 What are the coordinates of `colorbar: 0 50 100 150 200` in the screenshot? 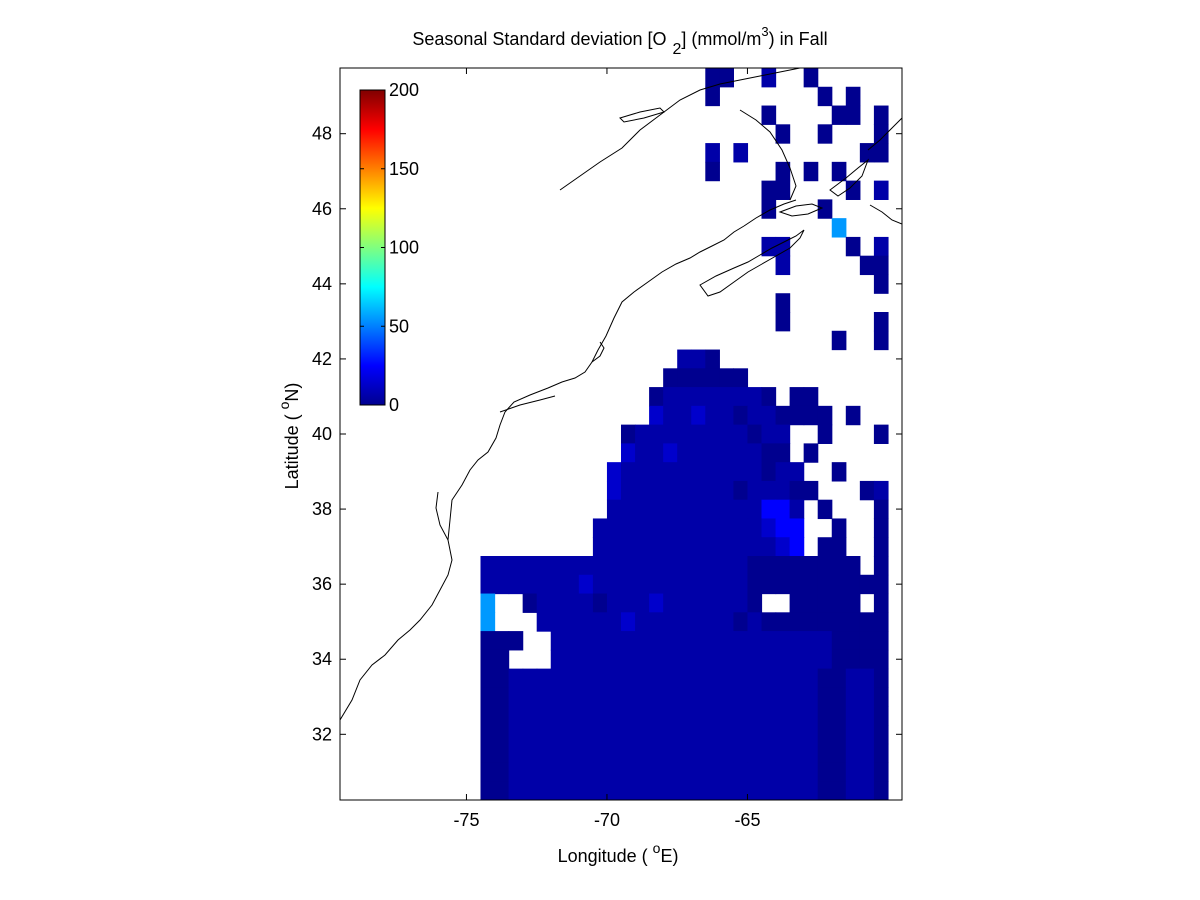 It's located at (389, 247).